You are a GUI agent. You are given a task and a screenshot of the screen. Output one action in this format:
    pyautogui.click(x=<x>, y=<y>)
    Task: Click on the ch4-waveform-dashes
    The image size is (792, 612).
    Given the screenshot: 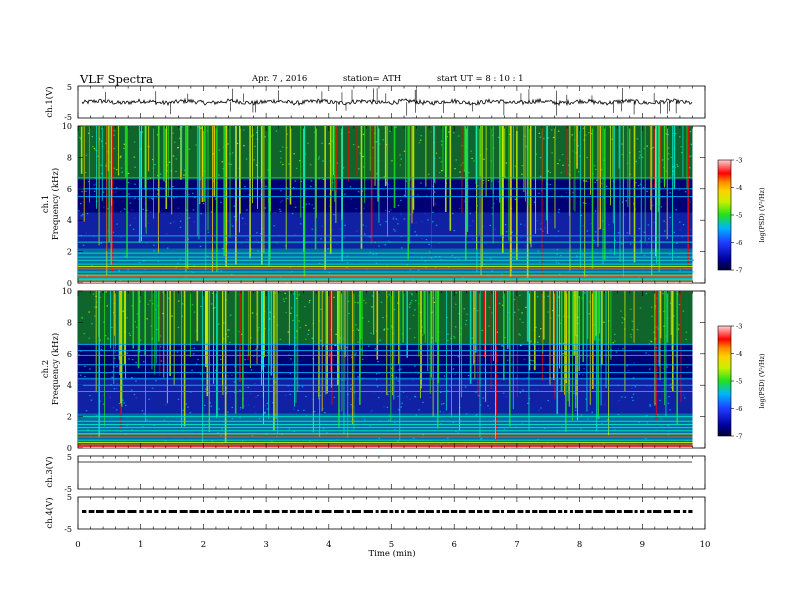 What is the action you would take?
    pyautogui.click(x=387, y=511)
    